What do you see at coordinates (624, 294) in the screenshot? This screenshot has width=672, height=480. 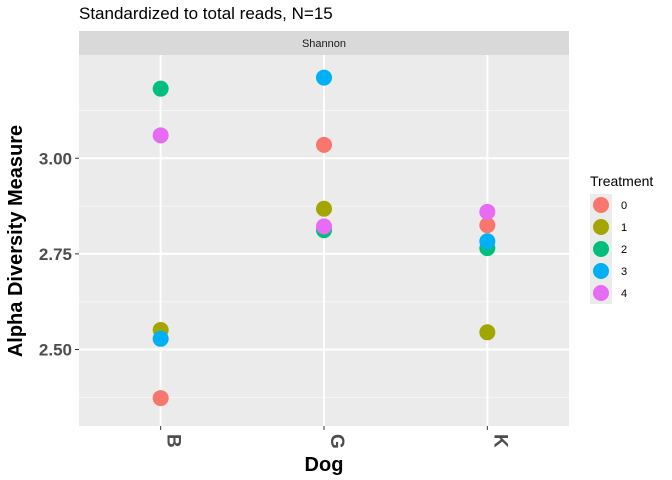 I see `legend-label: 4` at bounding box center [624, 294].